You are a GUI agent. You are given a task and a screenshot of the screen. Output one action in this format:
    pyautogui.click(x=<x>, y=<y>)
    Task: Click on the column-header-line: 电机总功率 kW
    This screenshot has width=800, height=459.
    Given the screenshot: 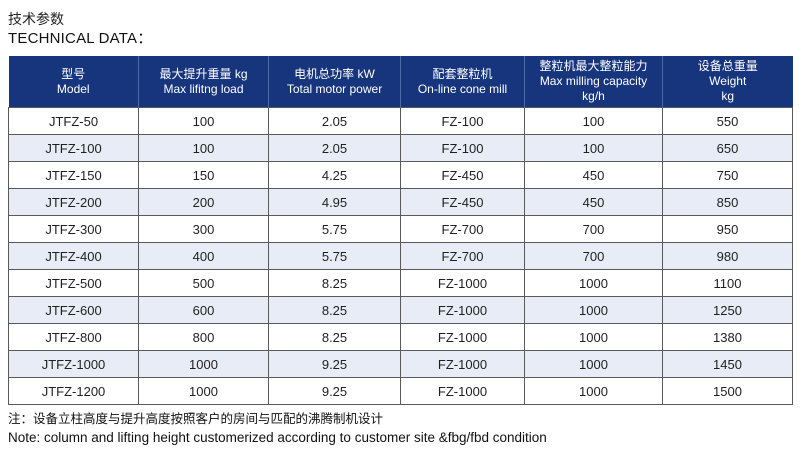 What is the action you would take?
    pyautogui.click(x=334, y=73)
    